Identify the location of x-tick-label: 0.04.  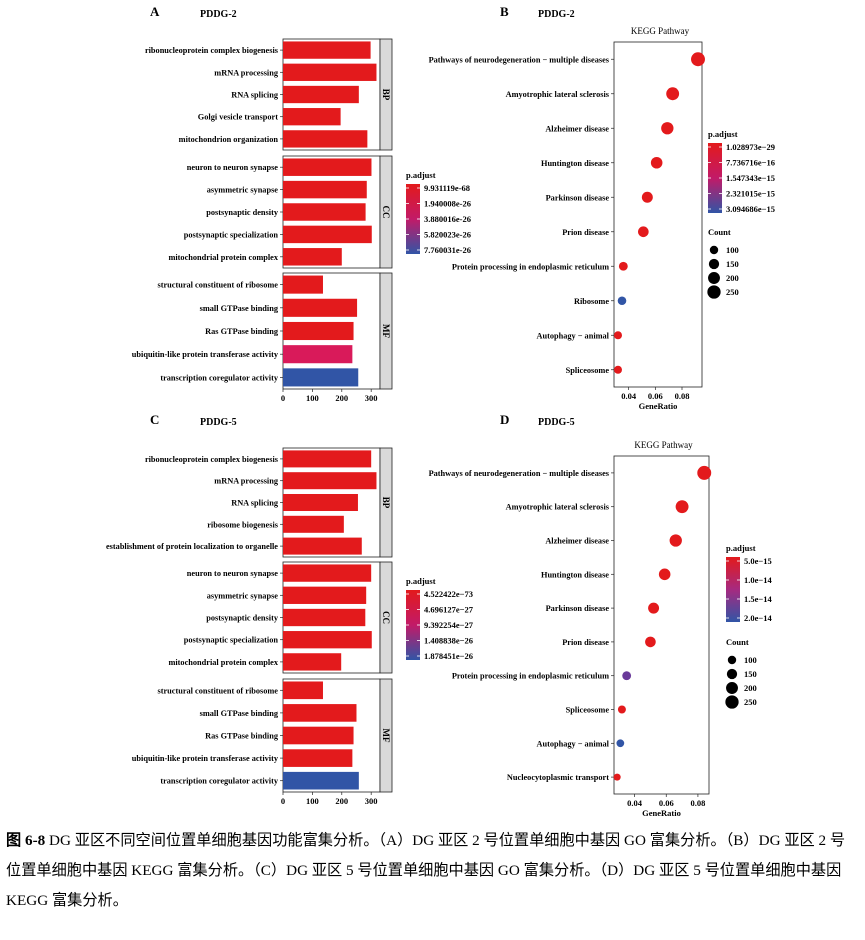
(635, 803).